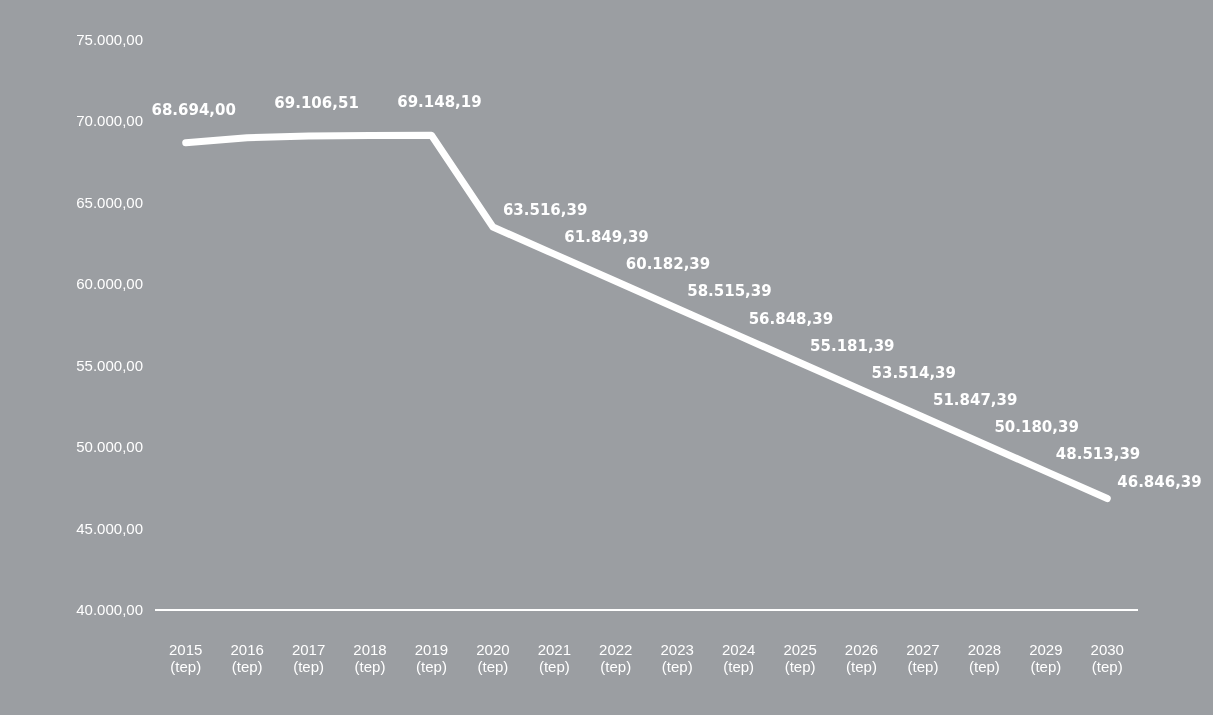 The width and height of the screenshot is (1213, 715). Describe the element at coordinates (493, 658) in the screenshot. I see `x-tick-label: 2020 (tep)` at that location.